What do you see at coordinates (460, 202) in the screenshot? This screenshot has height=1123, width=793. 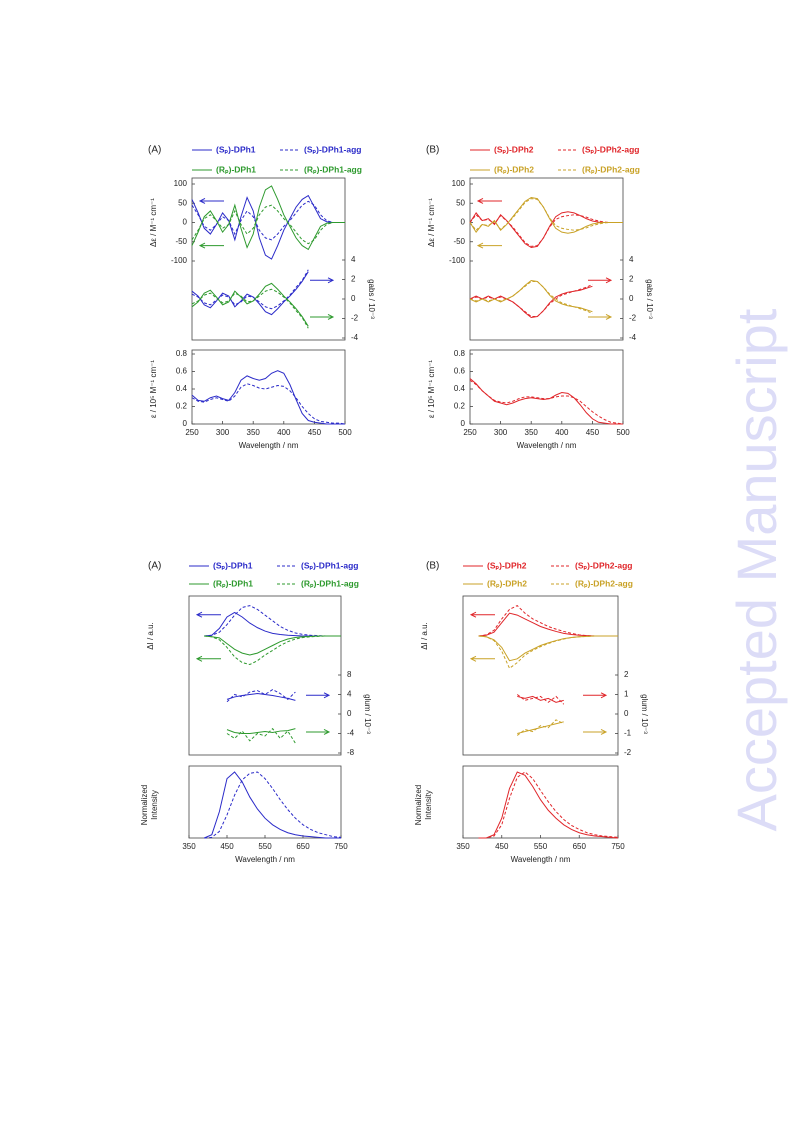 I see `y-tick-label: 50` at bounding box center [460, 202].